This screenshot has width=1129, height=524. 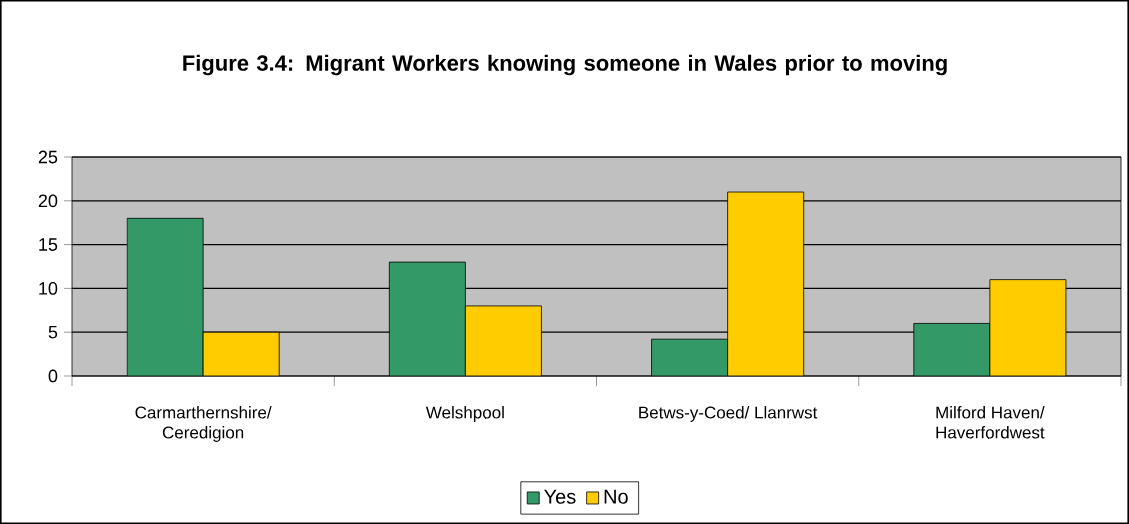 I want to click on y-tick-label: 5, so click(x=53, y=332).